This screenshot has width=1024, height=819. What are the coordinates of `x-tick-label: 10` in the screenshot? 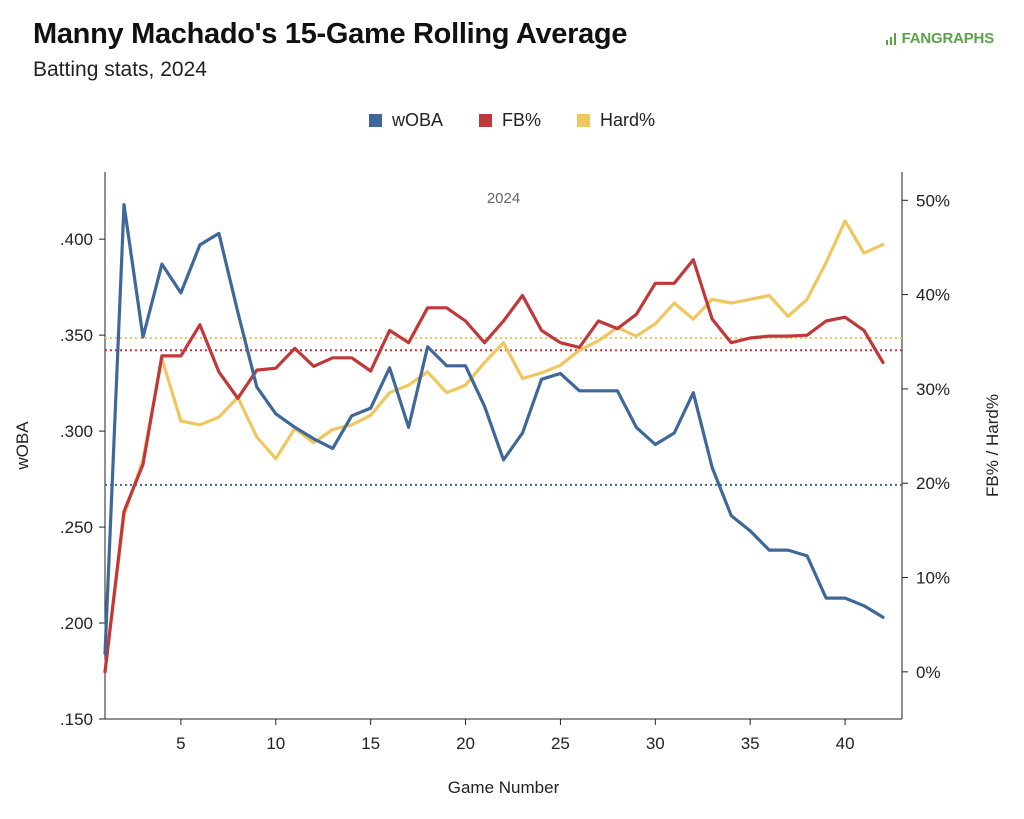 It's located at (275, 743).